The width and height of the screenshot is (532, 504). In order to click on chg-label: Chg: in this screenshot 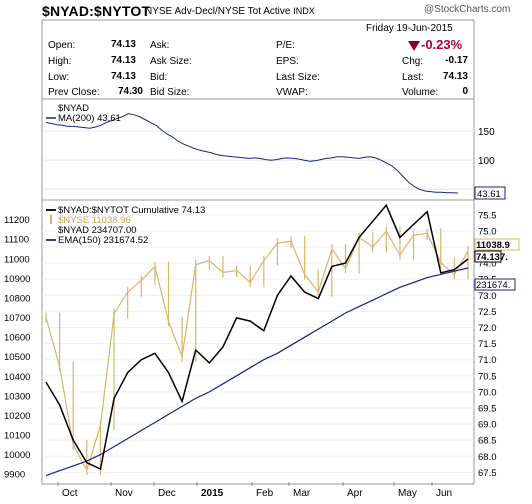, I will do `click(413, 61)`.